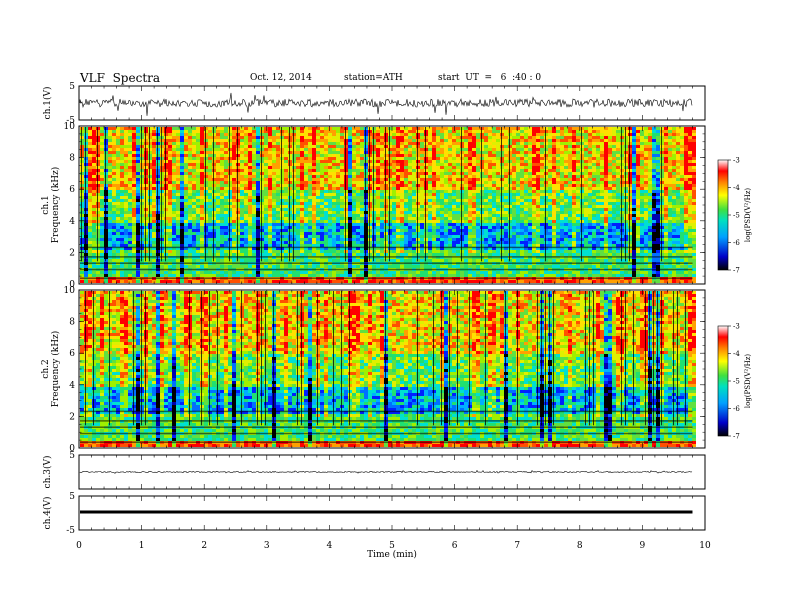  What do you see at coordinates (281, 78) in the screenshot?
I see `date-label: Oct. 12, 2014` at bounding box center [281, 78].